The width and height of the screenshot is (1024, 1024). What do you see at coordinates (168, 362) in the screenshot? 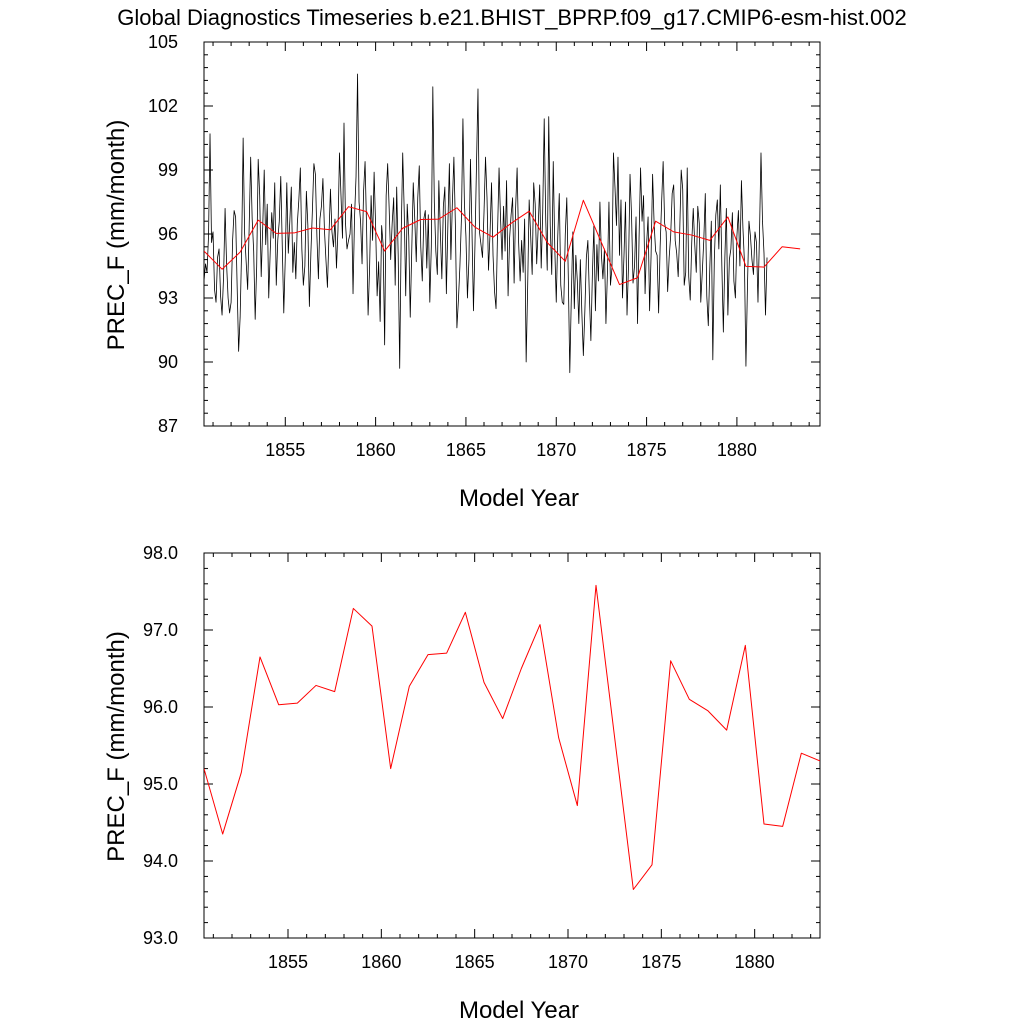
I see `panel-top-y-tick-label: 90` at bounding box center [168, 362].